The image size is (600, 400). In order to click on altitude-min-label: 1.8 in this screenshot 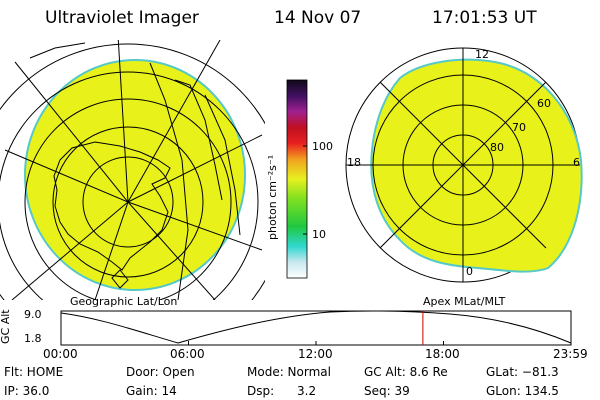, I will do `click(33, 338)`.